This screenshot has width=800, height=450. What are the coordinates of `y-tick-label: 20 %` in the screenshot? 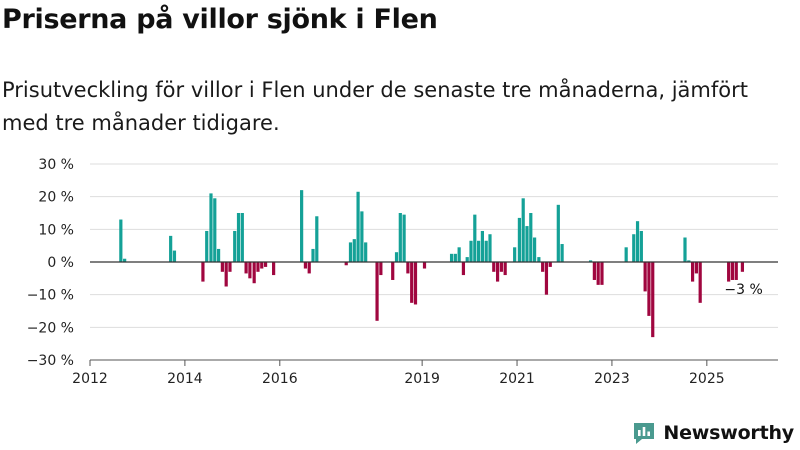 It's located at (56, 198).